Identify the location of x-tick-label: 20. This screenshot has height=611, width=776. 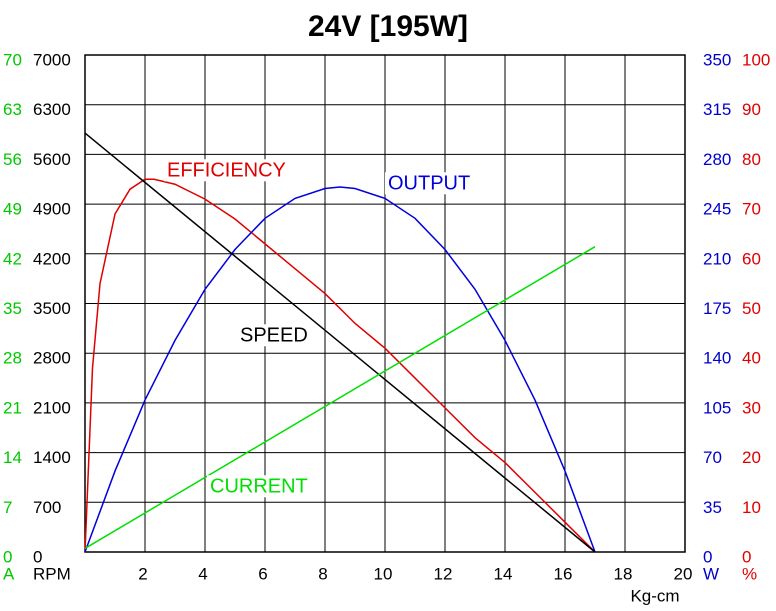
(683, 573).